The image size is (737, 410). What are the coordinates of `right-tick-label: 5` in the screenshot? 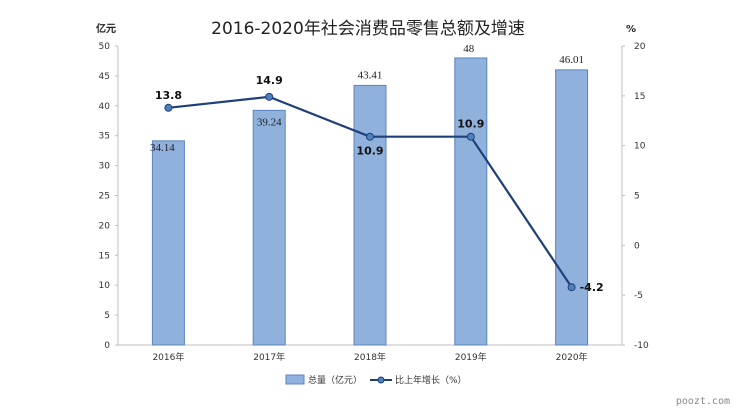 It's located at (637, 197).